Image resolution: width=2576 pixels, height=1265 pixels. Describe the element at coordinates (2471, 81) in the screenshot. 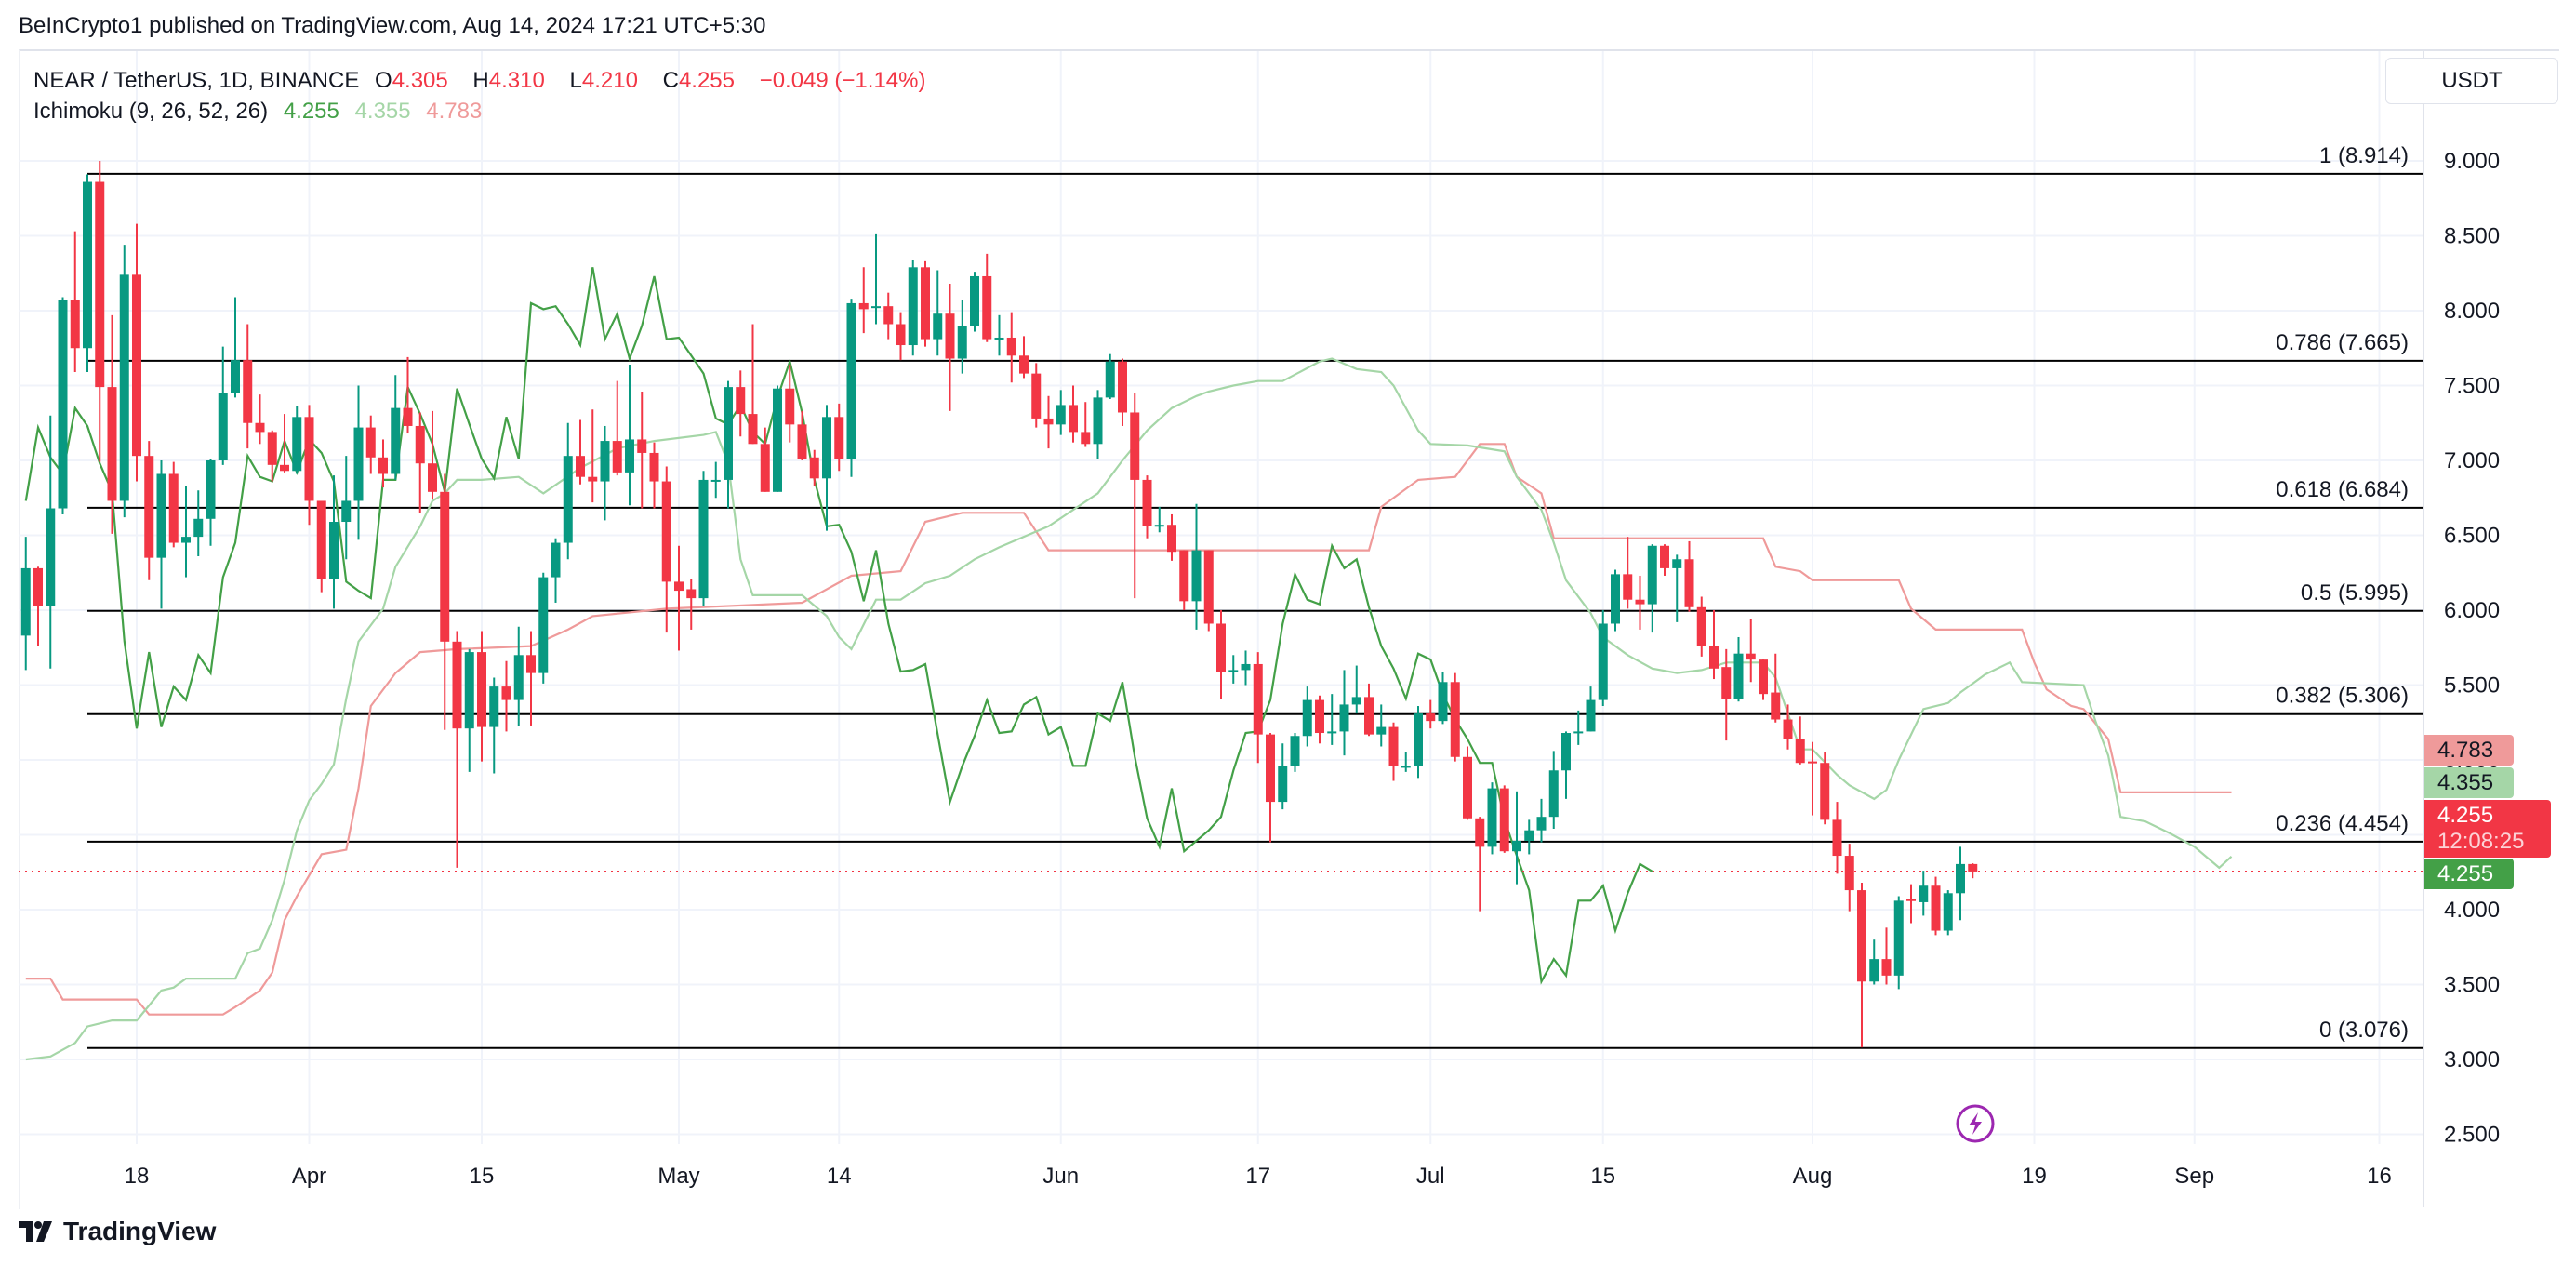

I see `currency-button: USDT` at that location.